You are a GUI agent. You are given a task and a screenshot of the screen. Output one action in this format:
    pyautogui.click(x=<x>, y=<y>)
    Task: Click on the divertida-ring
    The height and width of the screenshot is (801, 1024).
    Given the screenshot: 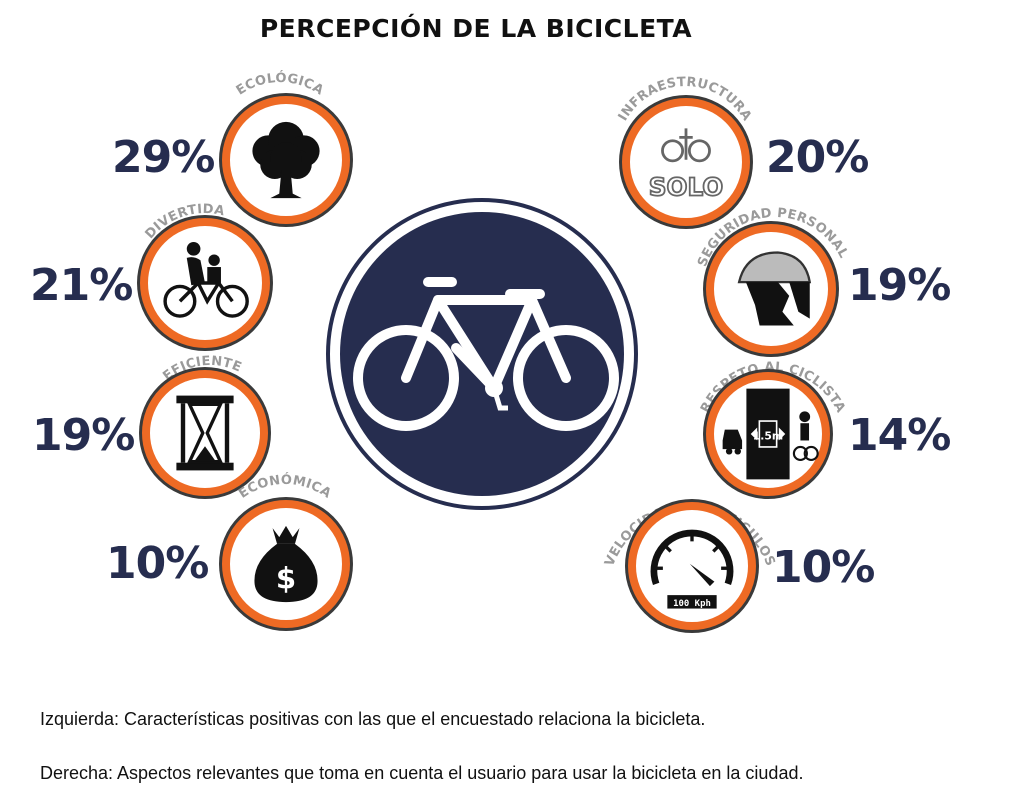 What is the action you would take?
    pyautogui.click(x=205, y=283)
    